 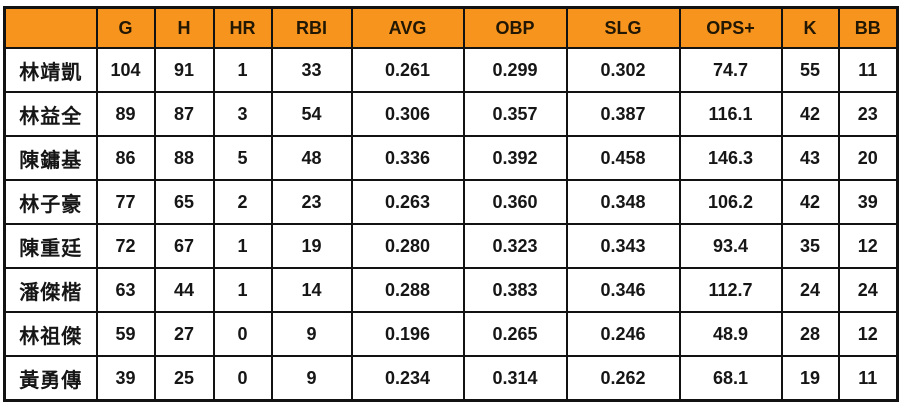 What do you see at coordinates (407, 158) in the screenshot?
I see `stat-cell: 0.336` at bounding box center [407, 158].